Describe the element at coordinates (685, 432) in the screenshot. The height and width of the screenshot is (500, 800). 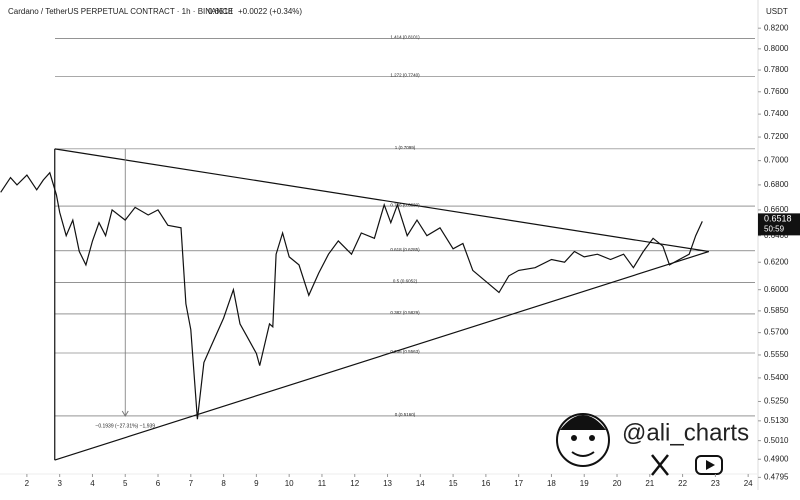
I see `watermark-text: @ali_charts` at that location.